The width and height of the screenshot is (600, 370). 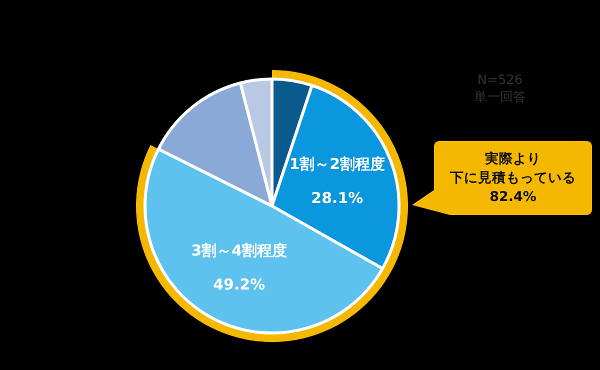 I want to click on data-label: 49.2%, so click(x=239, y=285).